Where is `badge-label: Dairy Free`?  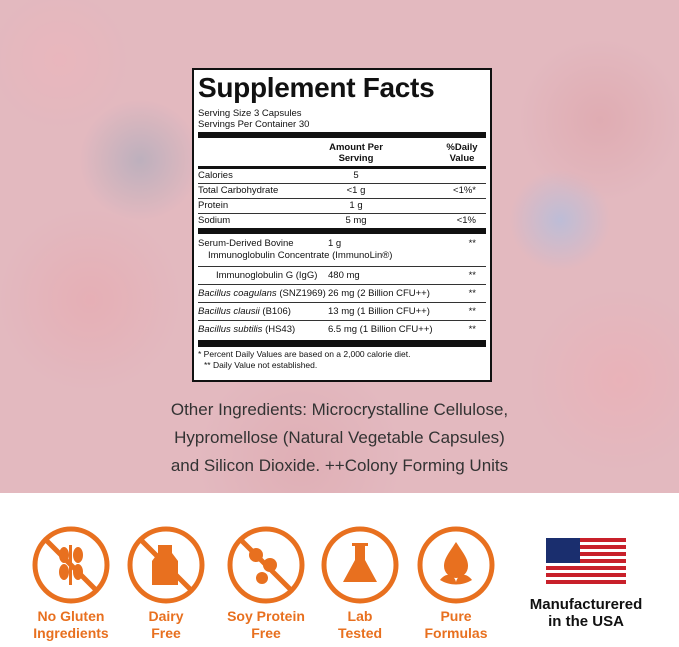
badge-label: Dairy Free is located at coordinates (166, 625).